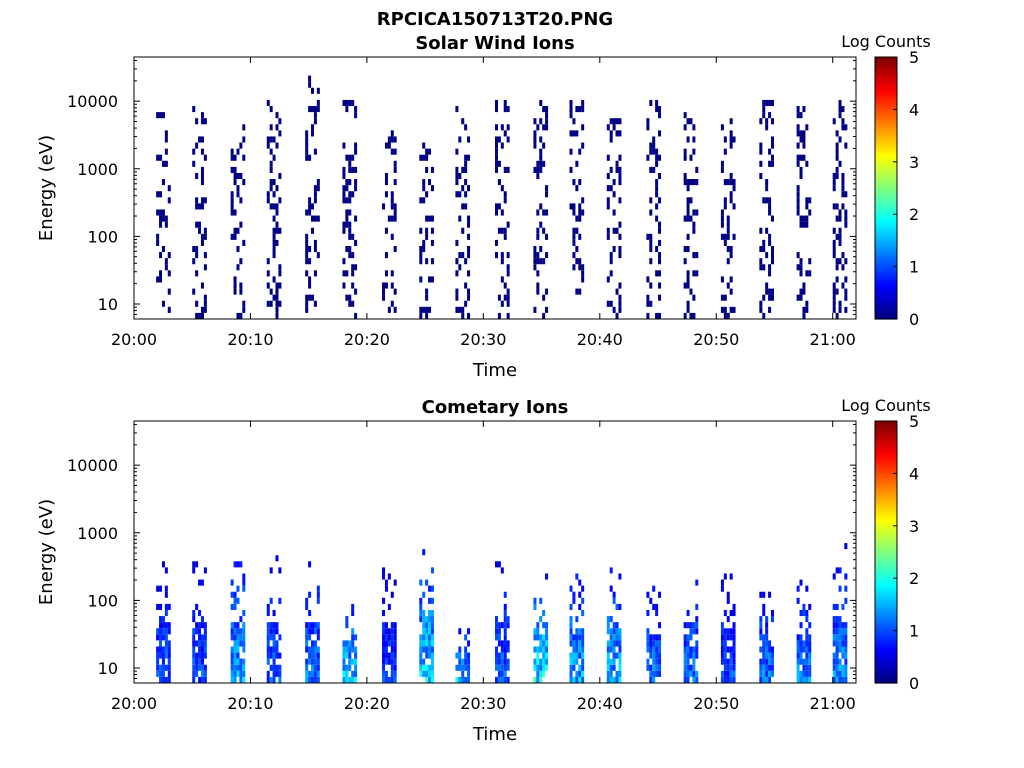 This screenshot has width=1024, height=768. What do you see at coordinates (502, 622) in the screenshot?
I see `heatmap-sweep` at bounding box center [502, 622].